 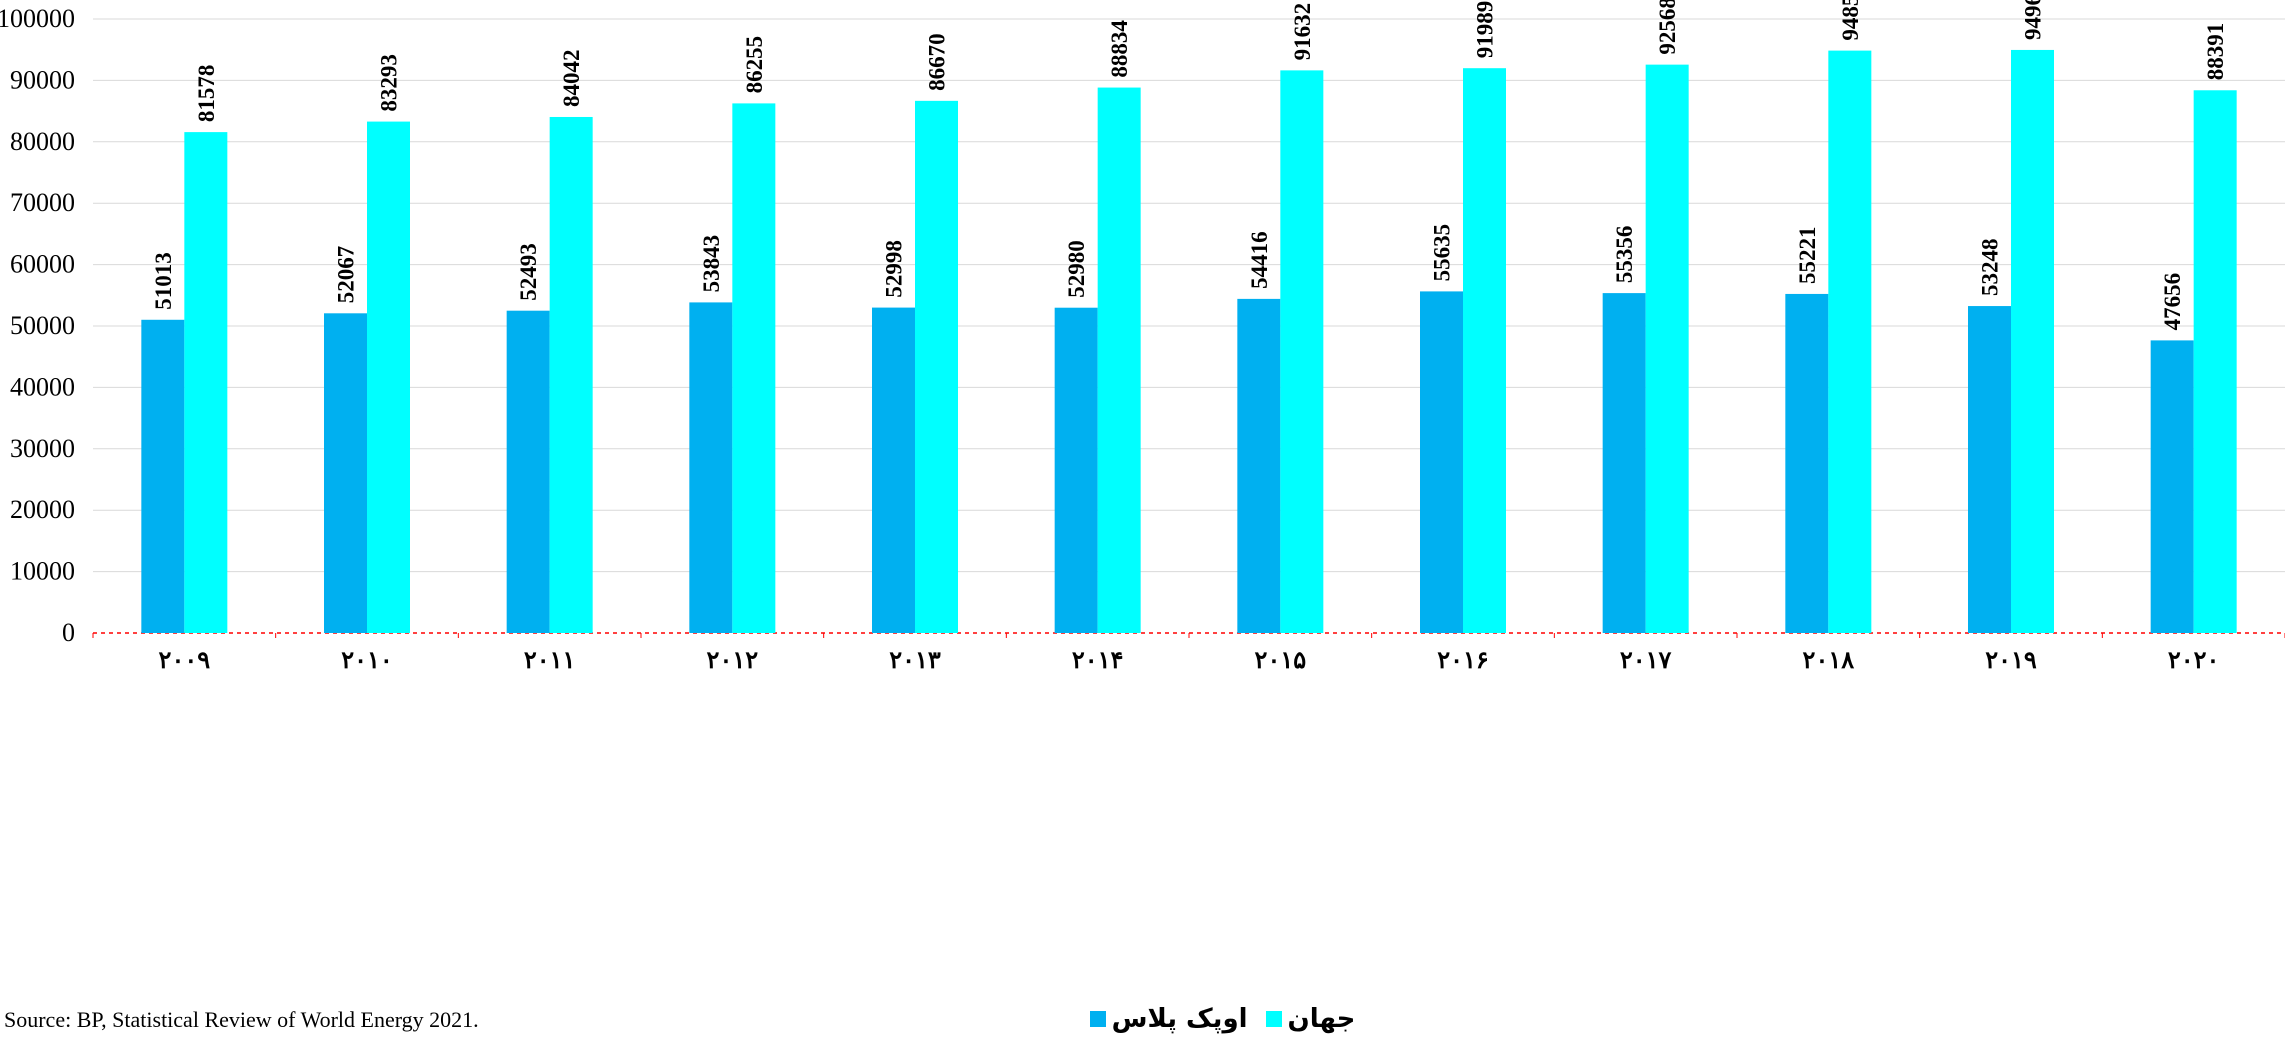 I want to click on y-tick-label: 50000, so click(x=42, y=325).